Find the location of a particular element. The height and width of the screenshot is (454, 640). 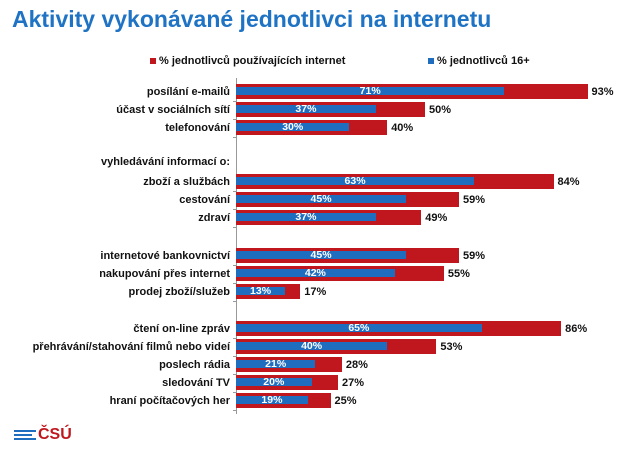

bar-internet-value: 84% is located at coordinates (568, 182).